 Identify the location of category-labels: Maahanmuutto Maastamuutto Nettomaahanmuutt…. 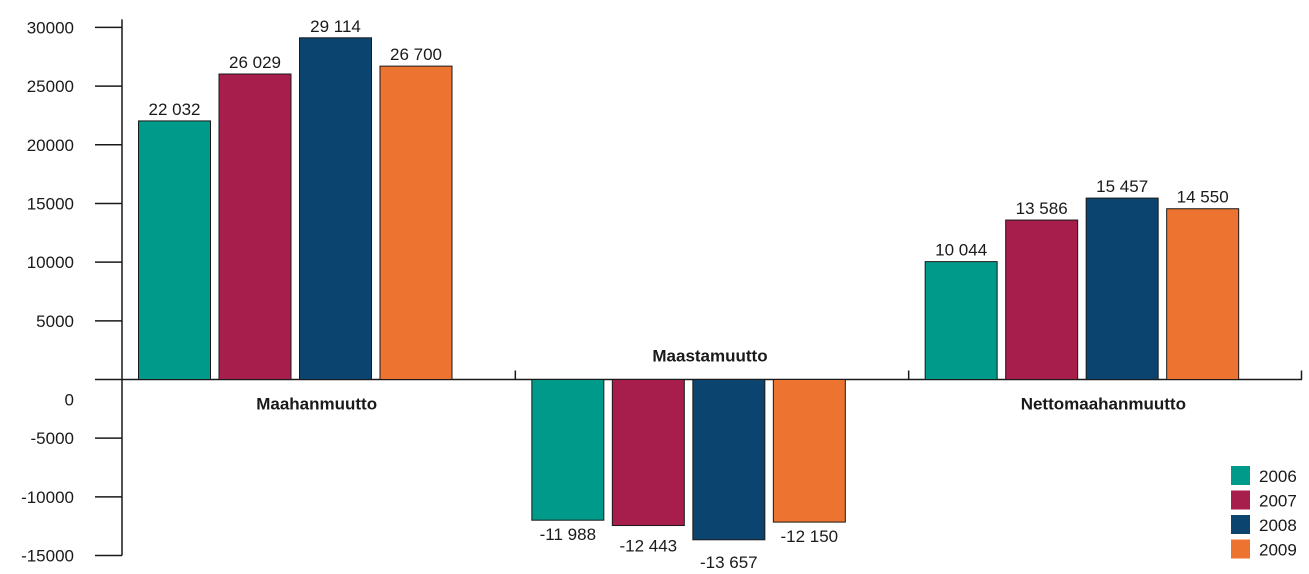
(721, 380).